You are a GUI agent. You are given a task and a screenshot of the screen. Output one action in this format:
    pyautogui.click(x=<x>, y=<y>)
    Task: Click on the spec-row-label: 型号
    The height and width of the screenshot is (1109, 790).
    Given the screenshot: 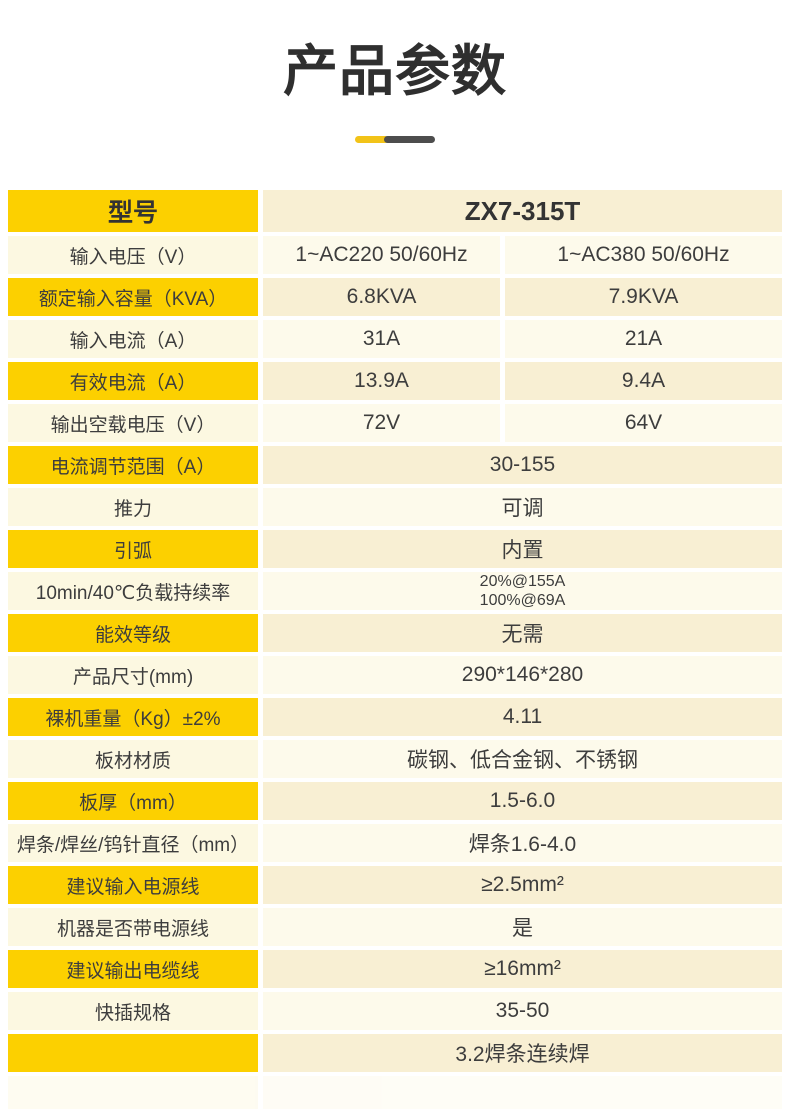 What is the action you would take?
    pyautogui.click(x=133, y=211)
    